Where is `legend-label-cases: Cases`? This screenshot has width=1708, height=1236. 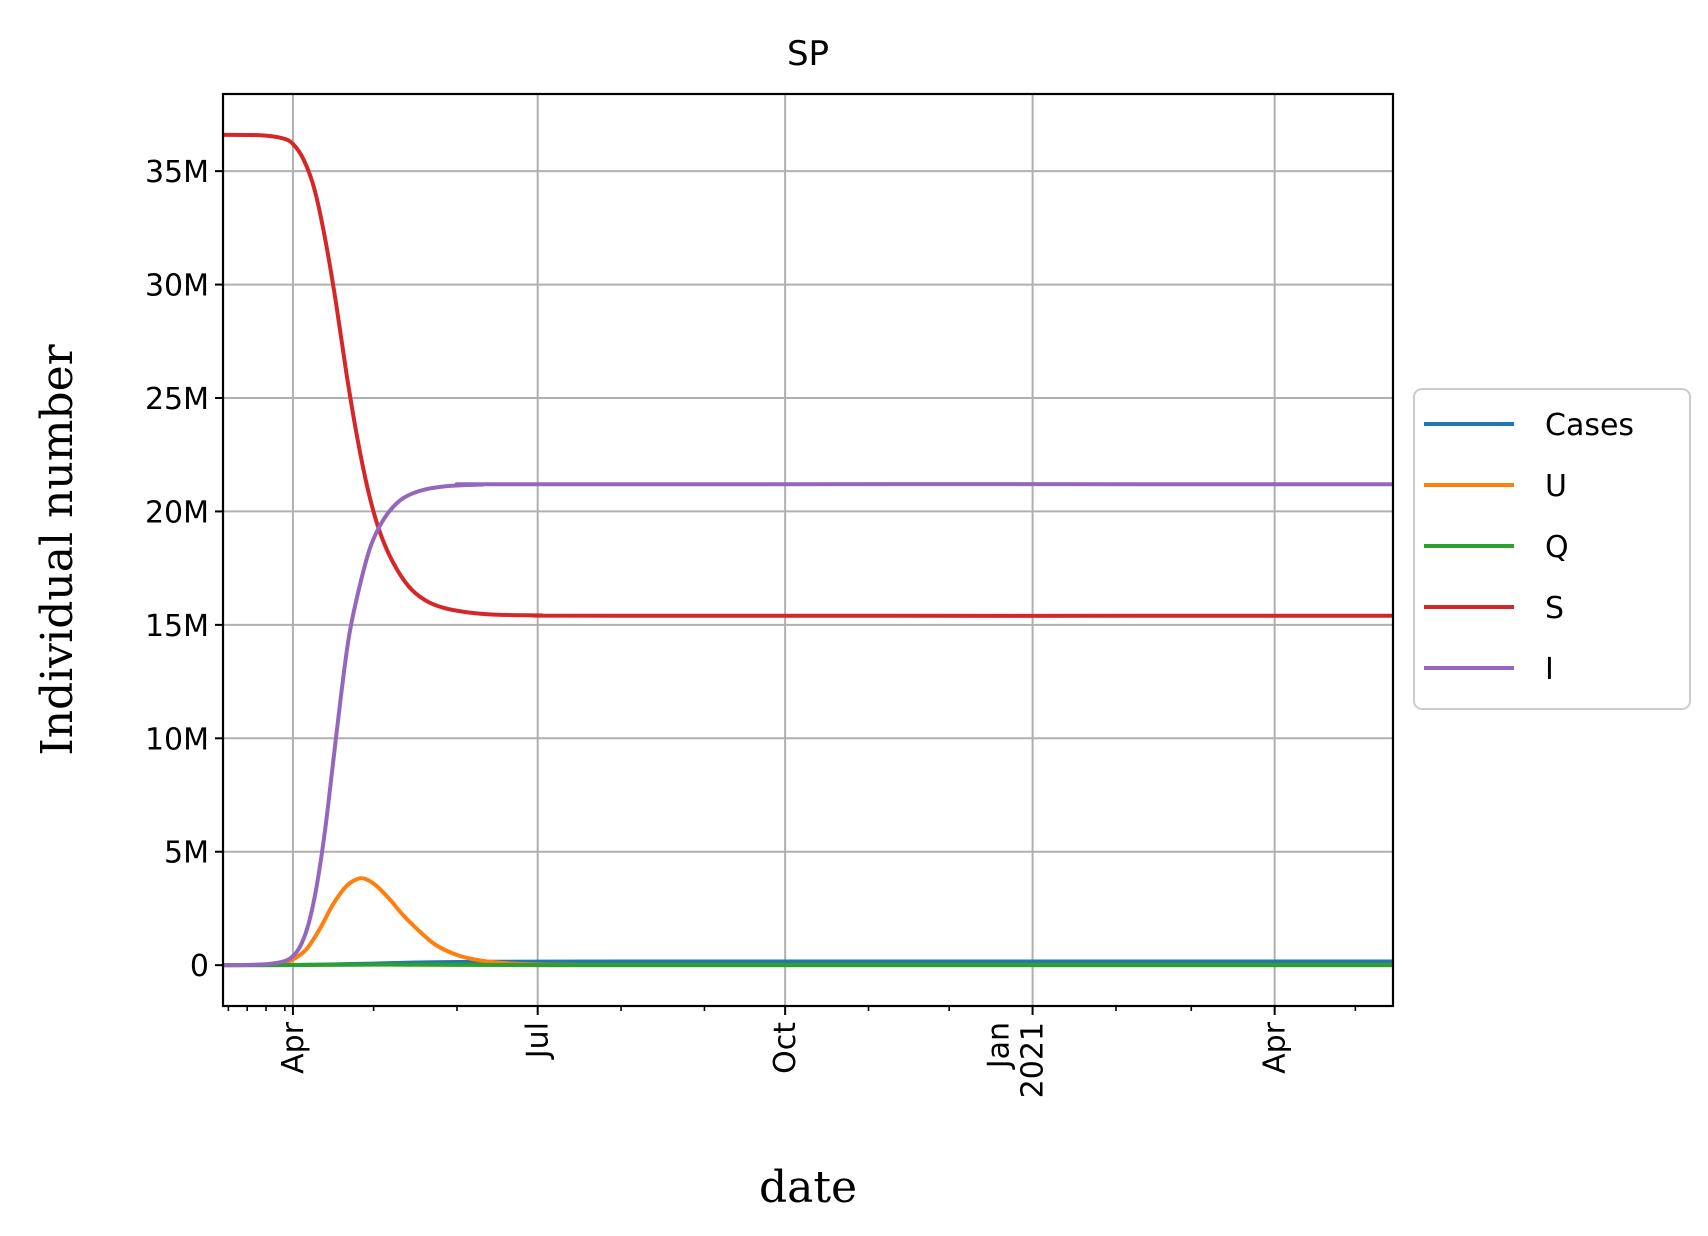
legend-label-cases: Cases is located at coordinates (1589, 425).